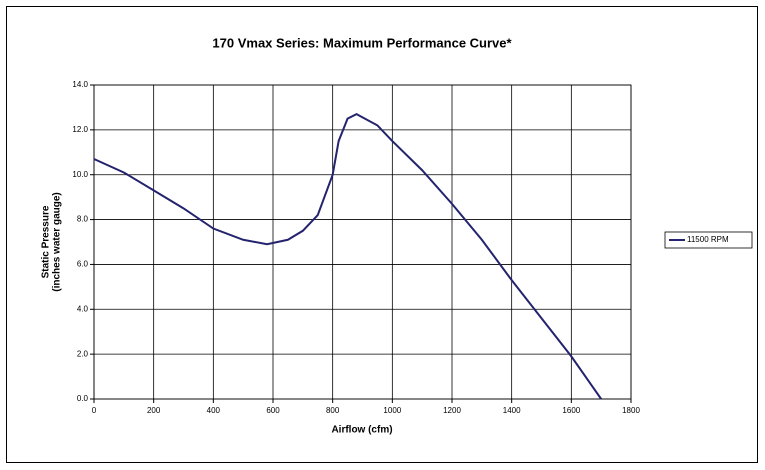 The height and width of the screenshot is (470, 765). What do you see at coordinates (80, 129) in the screenshot?
I see `y-tick-label: 12.0` at bounding box center [80, 129].